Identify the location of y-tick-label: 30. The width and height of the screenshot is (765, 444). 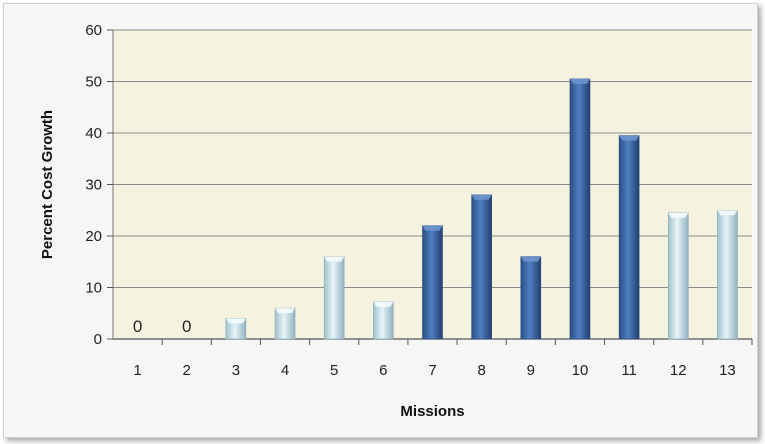
(93, 185).